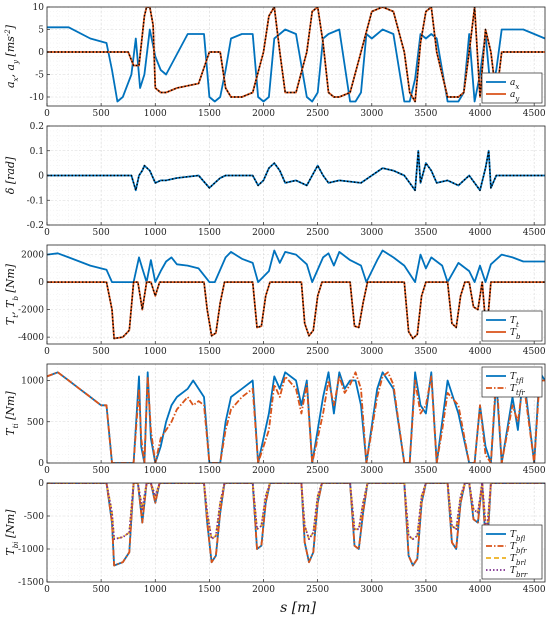 This screenshot has height=619, width=550. I want to click on y-tick-label: 500, so click(35, 423).